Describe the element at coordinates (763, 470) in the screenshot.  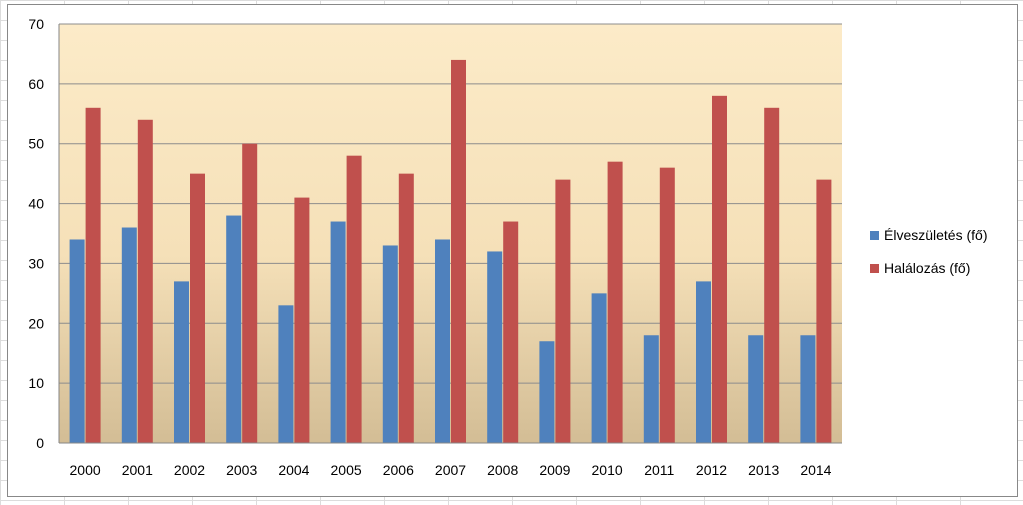
I see `x-tick-label: 2013` at that location.